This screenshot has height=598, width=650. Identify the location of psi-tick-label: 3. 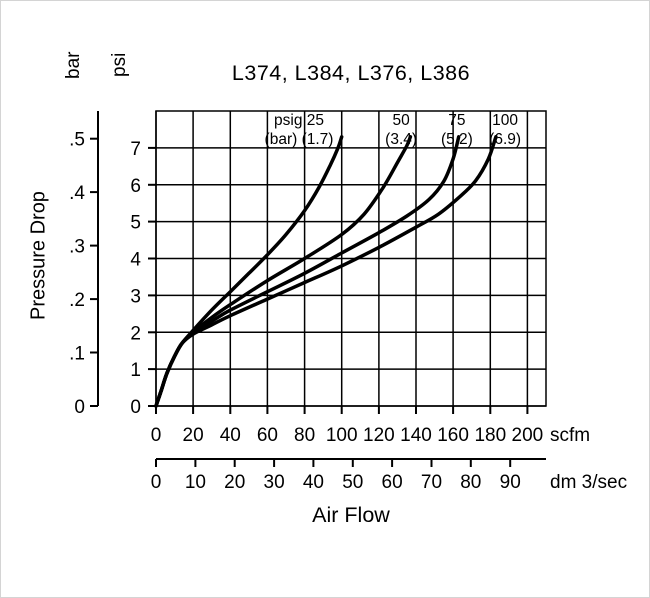
(135, 296).